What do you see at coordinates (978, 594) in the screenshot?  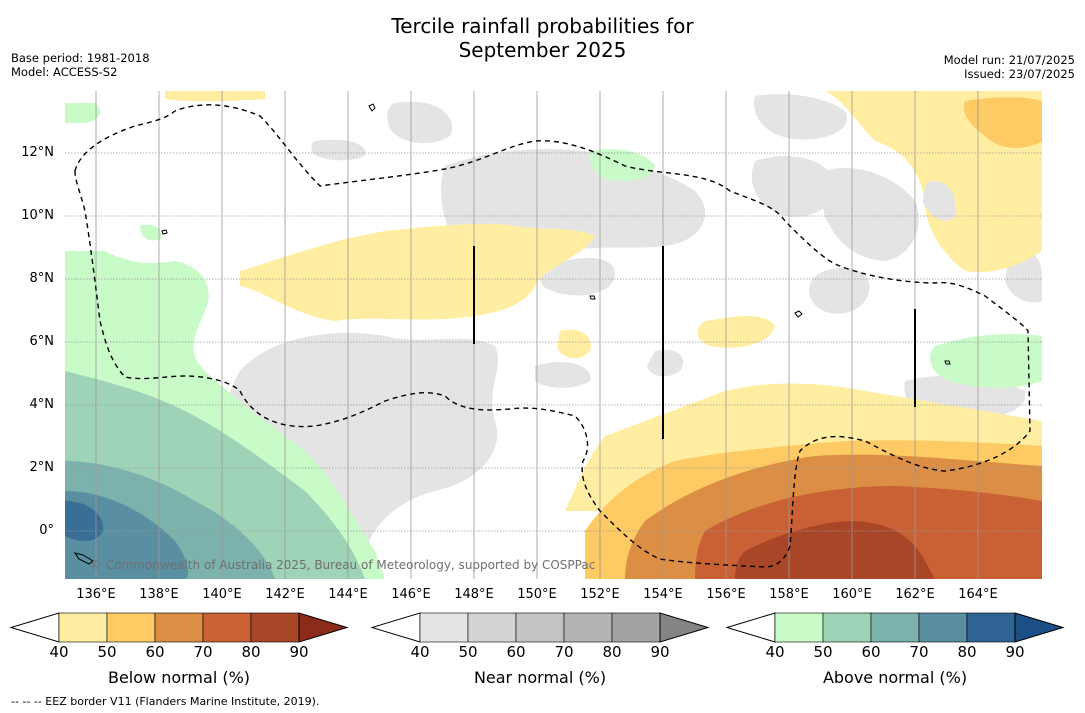 I see `x-tick: 164°E` at bounding box center [978, 594].